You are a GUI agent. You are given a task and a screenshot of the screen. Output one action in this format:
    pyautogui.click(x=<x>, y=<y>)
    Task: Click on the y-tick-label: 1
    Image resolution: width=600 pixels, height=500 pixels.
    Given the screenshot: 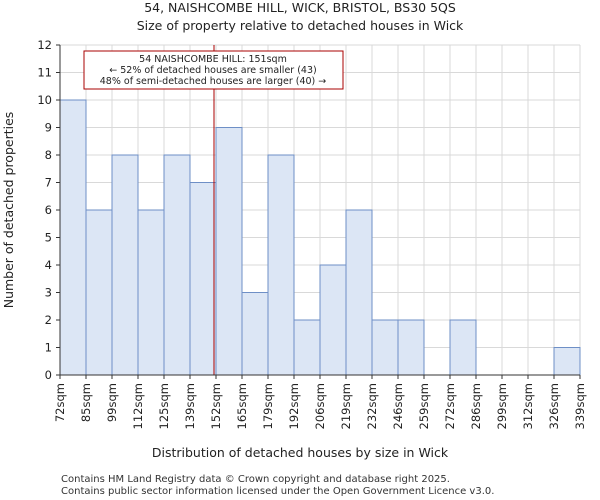 What is the action you would take?
    pyautogui.click(x=48, y=348)
    